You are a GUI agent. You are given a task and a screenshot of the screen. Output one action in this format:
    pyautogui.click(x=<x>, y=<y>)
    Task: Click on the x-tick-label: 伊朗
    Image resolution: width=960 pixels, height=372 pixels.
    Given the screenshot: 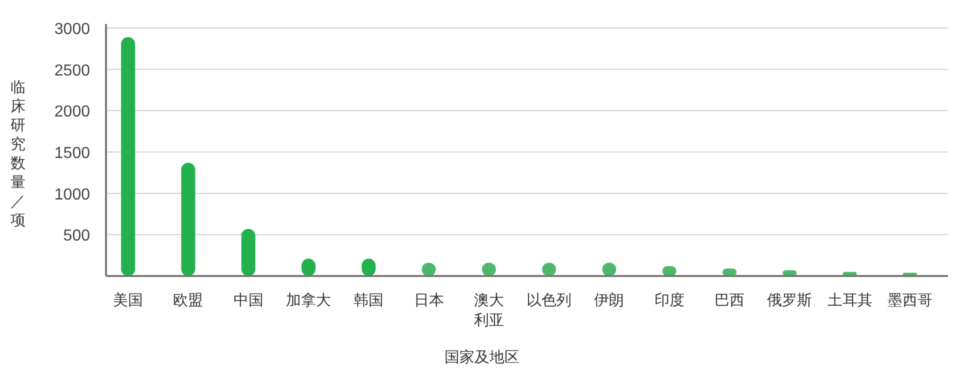 What is the action you would take?
    pyautogui.click(x=609, y=300)
    